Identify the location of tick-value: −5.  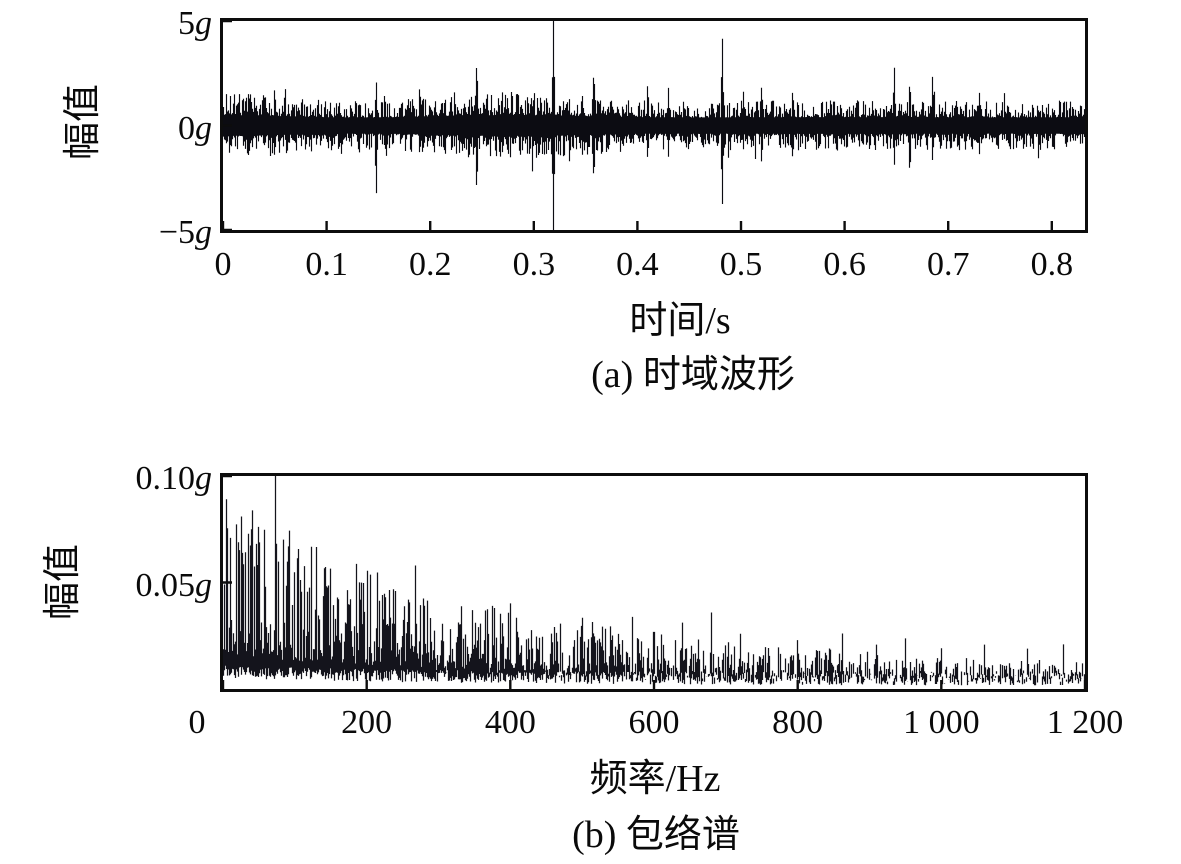
(176, 232).